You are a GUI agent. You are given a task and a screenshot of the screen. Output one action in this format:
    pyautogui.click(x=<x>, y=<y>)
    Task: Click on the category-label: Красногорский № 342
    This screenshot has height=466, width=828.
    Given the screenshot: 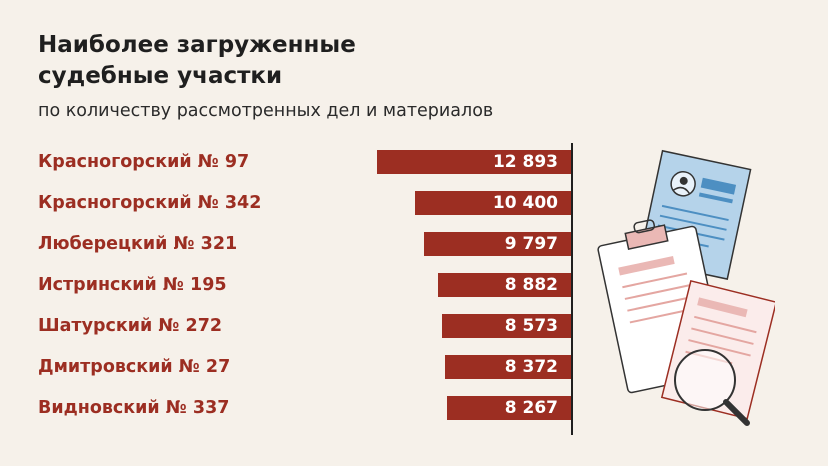 What is the action you would take?
    pyautogui.click(x=150, y=203)
    